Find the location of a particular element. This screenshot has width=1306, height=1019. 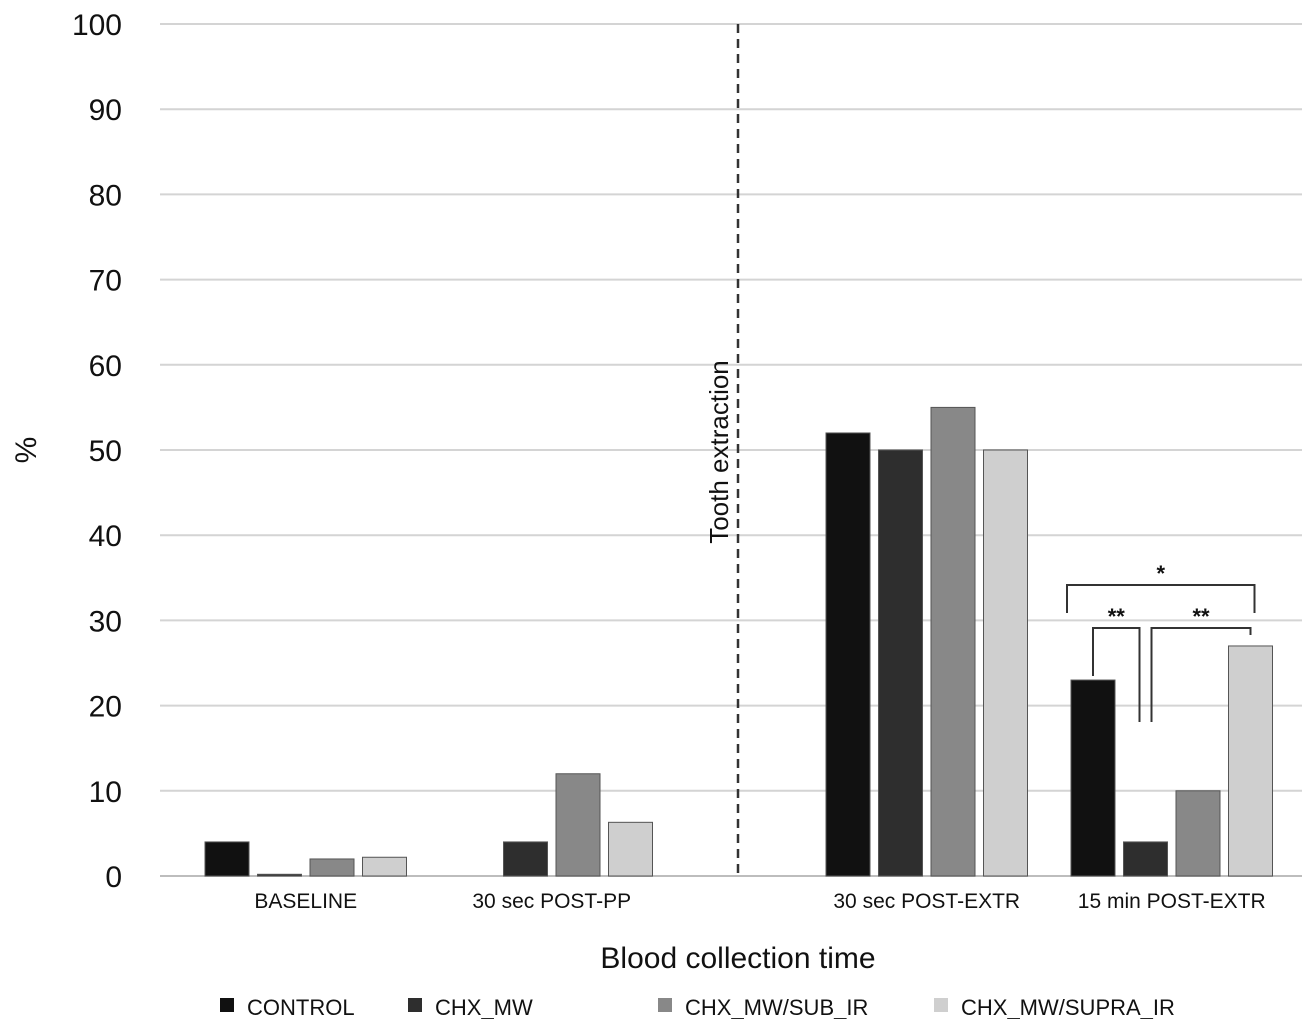

y-axis-title: % is located at coordinates (26, 450).